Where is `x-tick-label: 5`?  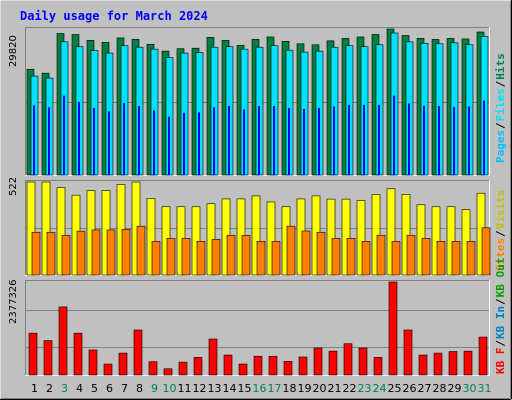
x-tick-label: 5 is located at coordinates (94, 388).